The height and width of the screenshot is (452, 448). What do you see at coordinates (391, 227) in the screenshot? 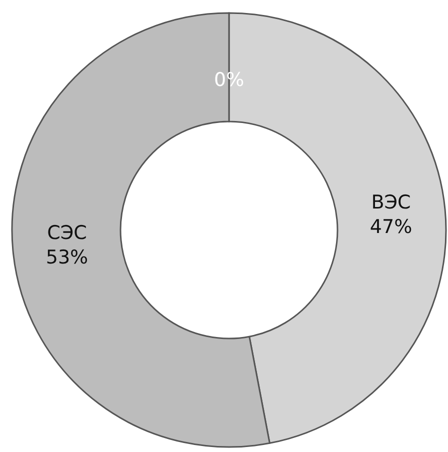
I see `data-label: 47%` at bounding box center [391, 227].